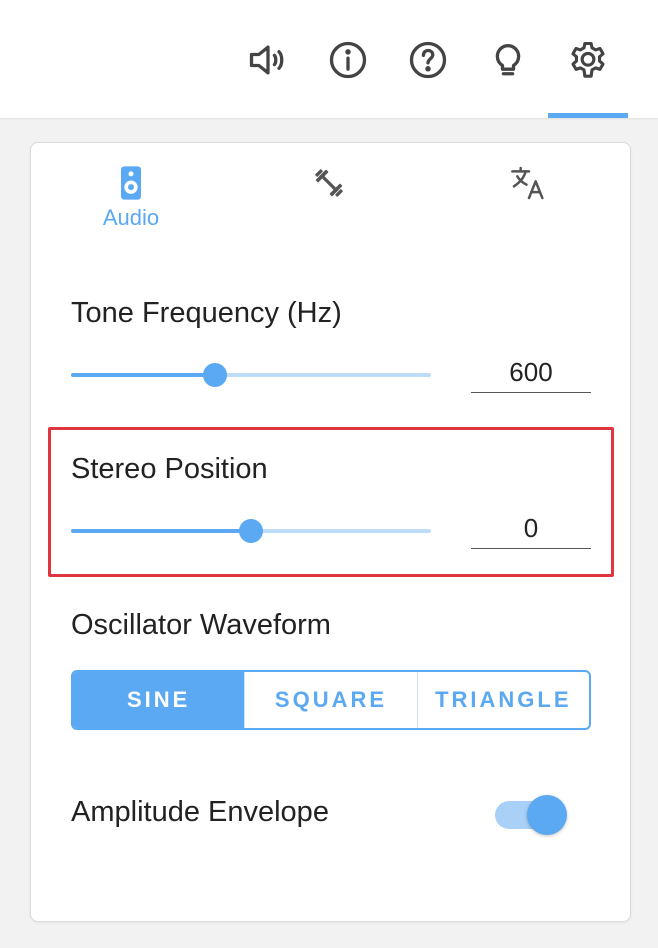  I want to click on volume-button, so click(268, 60).